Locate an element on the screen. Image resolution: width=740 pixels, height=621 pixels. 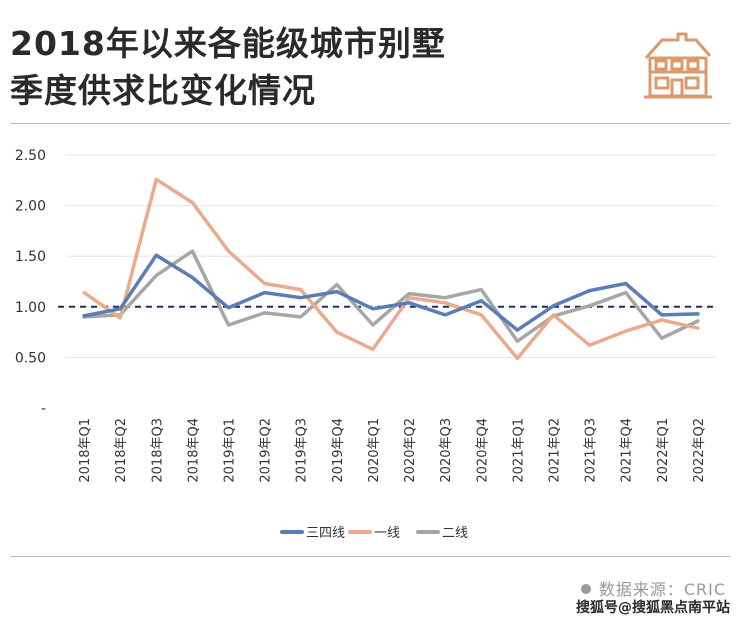
x-tick-label: 2020年Q4 is located at coordinates (482, 450).